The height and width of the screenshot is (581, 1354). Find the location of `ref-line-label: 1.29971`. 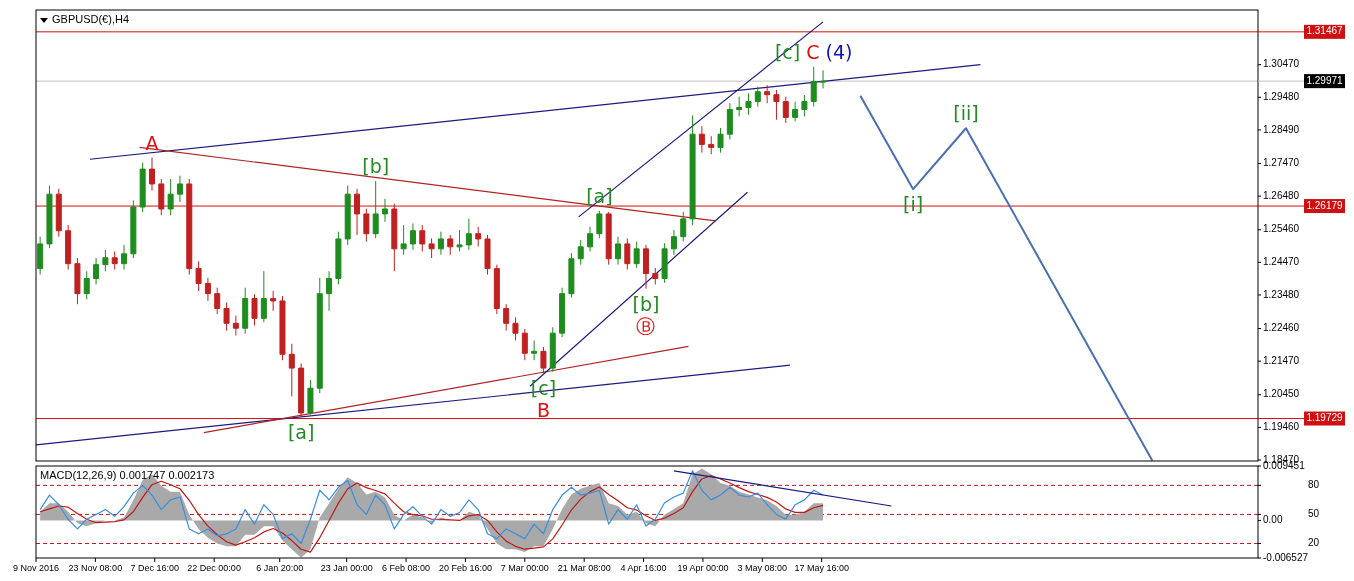

ref-line-label: 1.29971 is located at coordinates (1325, 80).